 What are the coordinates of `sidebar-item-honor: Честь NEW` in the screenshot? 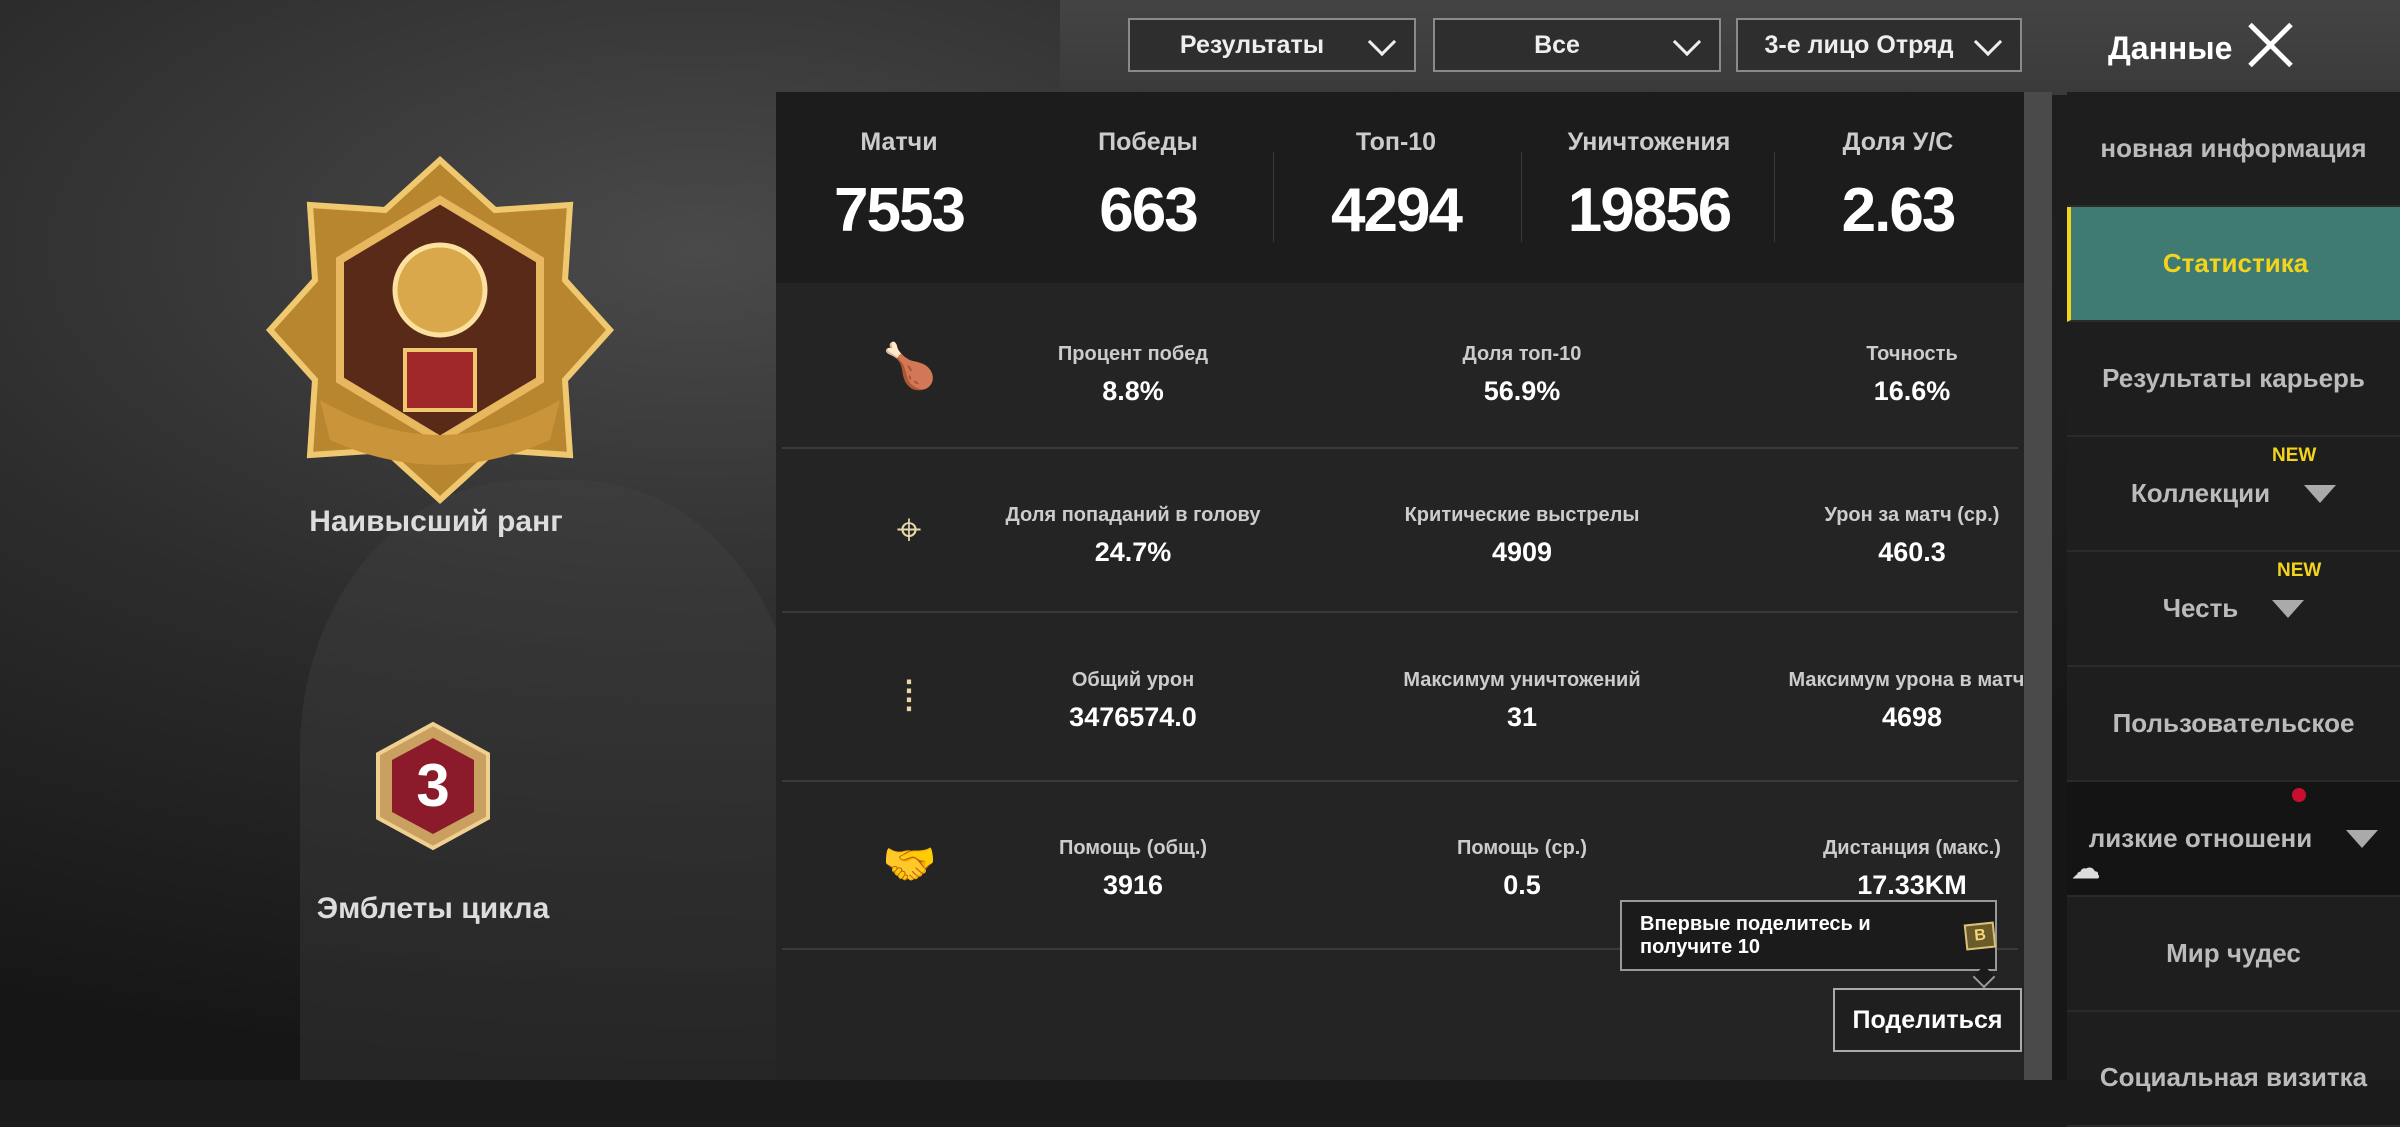 It's located at (2233, 609).